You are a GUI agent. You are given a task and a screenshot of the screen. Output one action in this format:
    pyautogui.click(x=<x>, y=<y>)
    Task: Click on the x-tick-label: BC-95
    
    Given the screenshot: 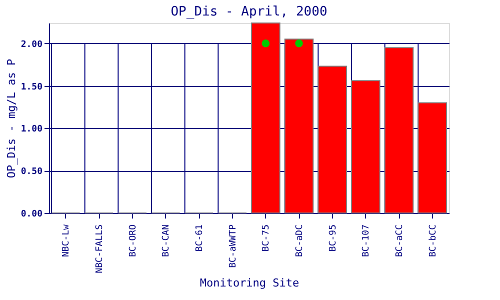 What is the action you would take?
    pyautogui.click(x=333, y=238)
    